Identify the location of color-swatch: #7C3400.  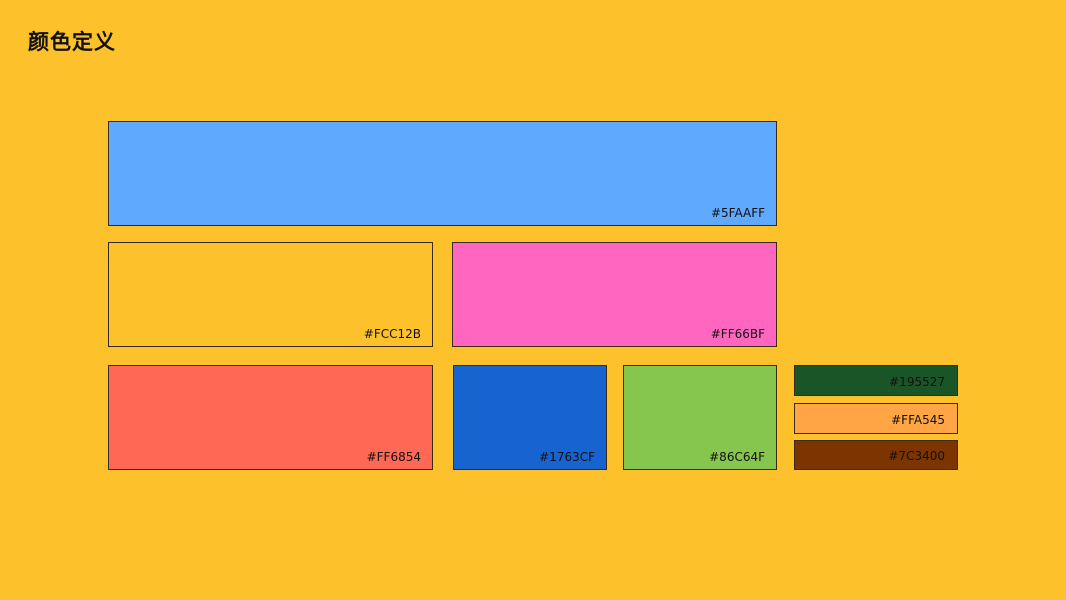
(876, 455).